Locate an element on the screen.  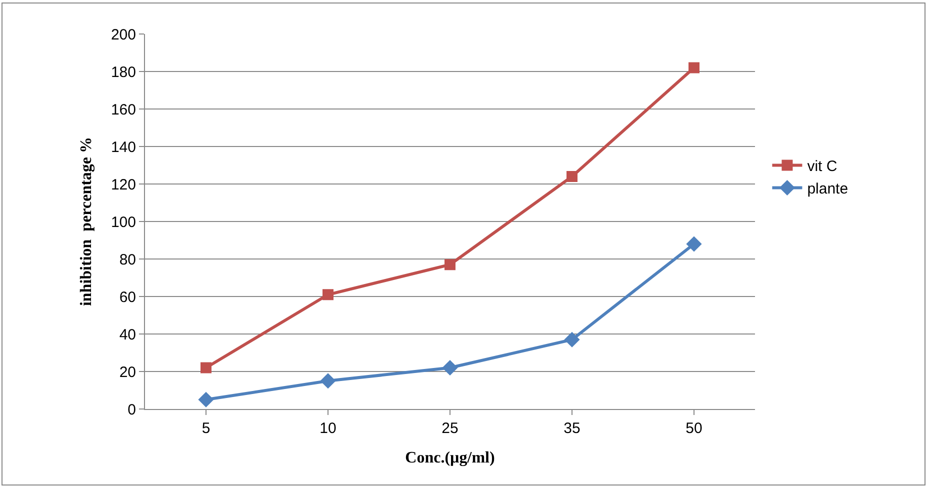
y-tick-label: 200 is located at coordinates (123, 35).